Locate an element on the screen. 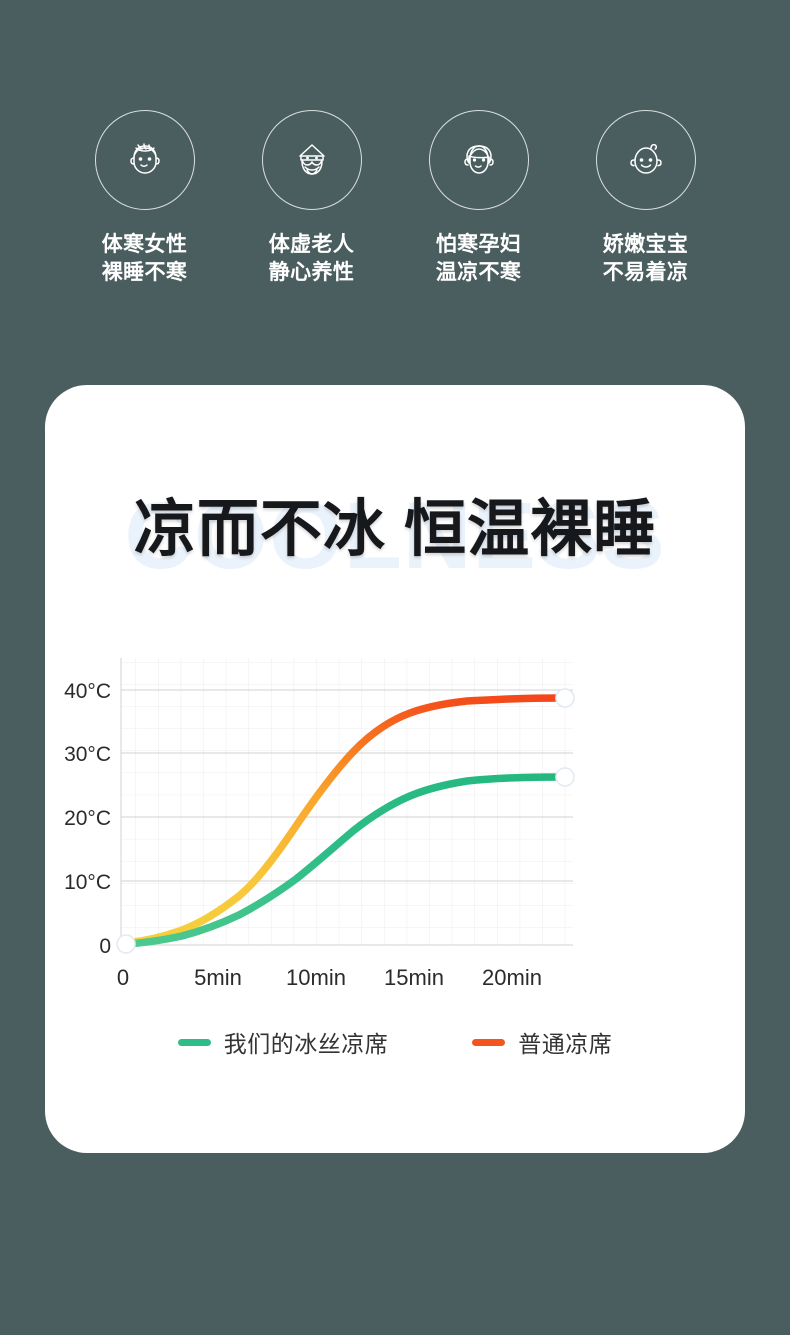 Image resolution: width=790 pixels, height=1335 pixels. legend-label-ordinary: 普通凉席 is located at coordinates (565, 1044).